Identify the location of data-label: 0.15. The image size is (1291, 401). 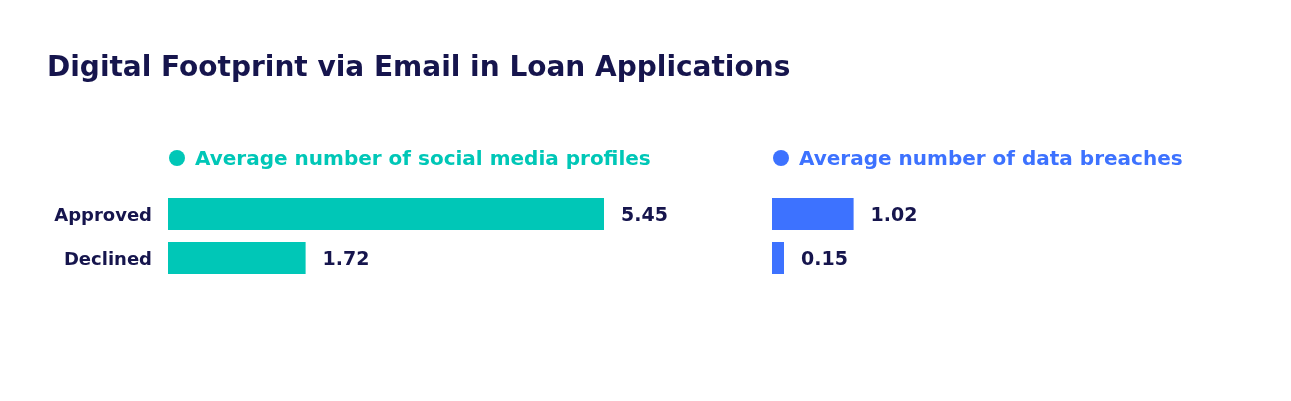
(824, 258).